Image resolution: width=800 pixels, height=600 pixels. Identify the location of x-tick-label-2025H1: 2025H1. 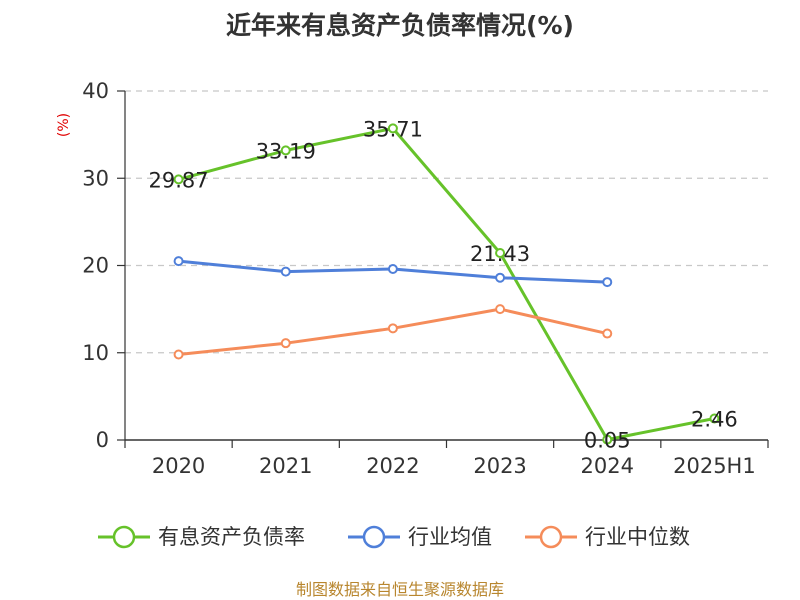
(714, 466).